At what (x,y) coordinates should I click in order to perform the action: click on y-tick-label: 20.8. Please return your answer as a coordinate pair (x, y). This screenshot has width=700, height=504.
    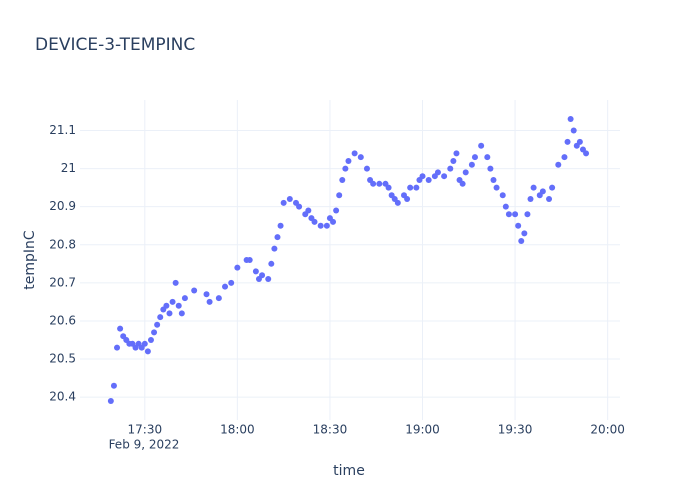
    Looking at the image, I should click on (62, 244).